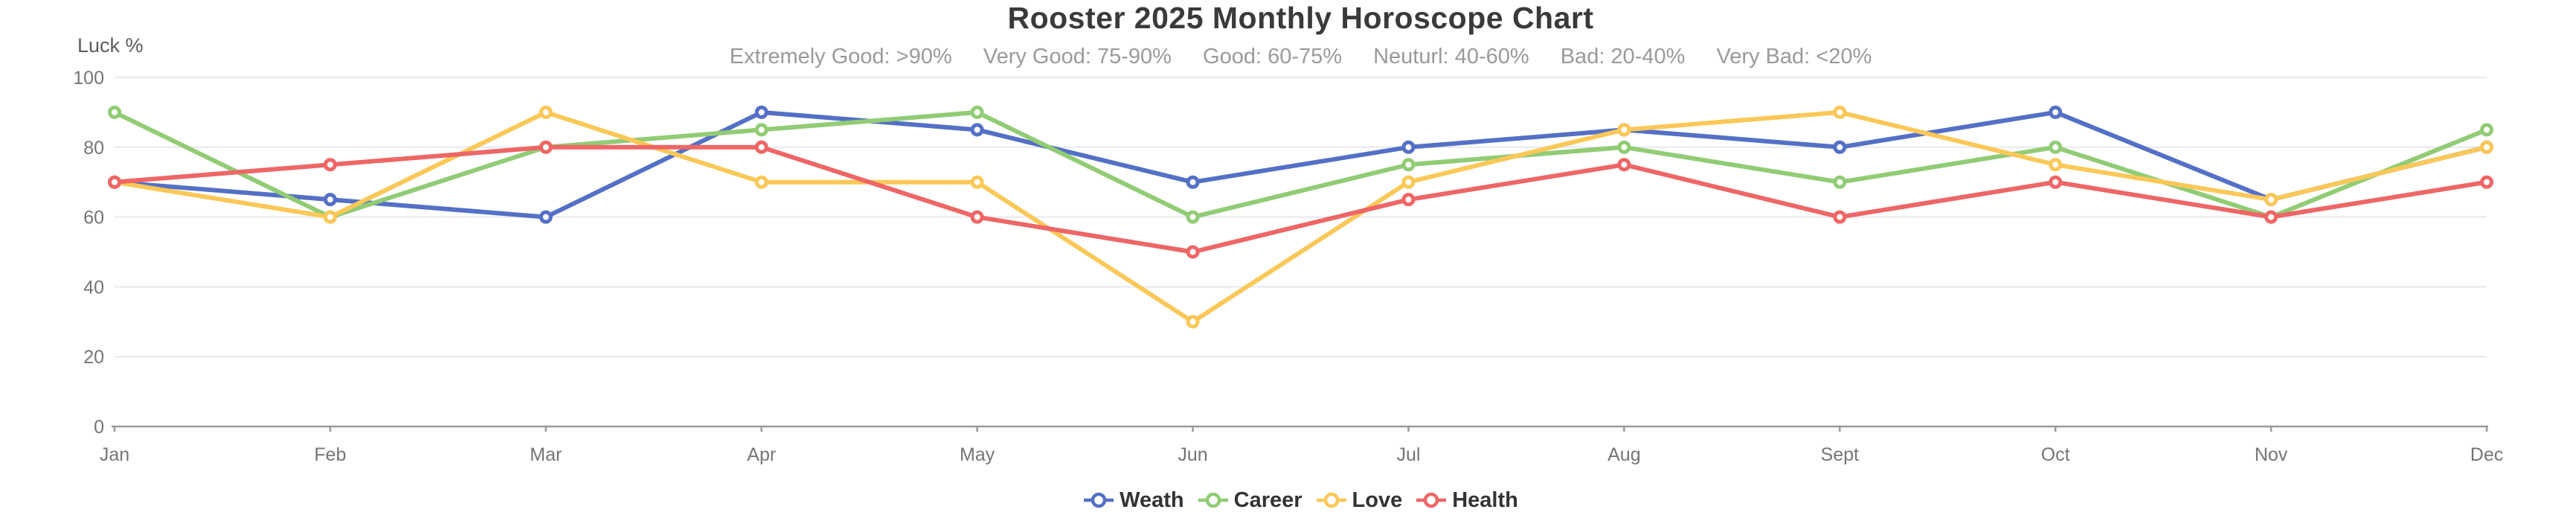  Describe the element at coordinates (93, 357) in the screenshot. I see `y-axis-label-20: 20` at that location.